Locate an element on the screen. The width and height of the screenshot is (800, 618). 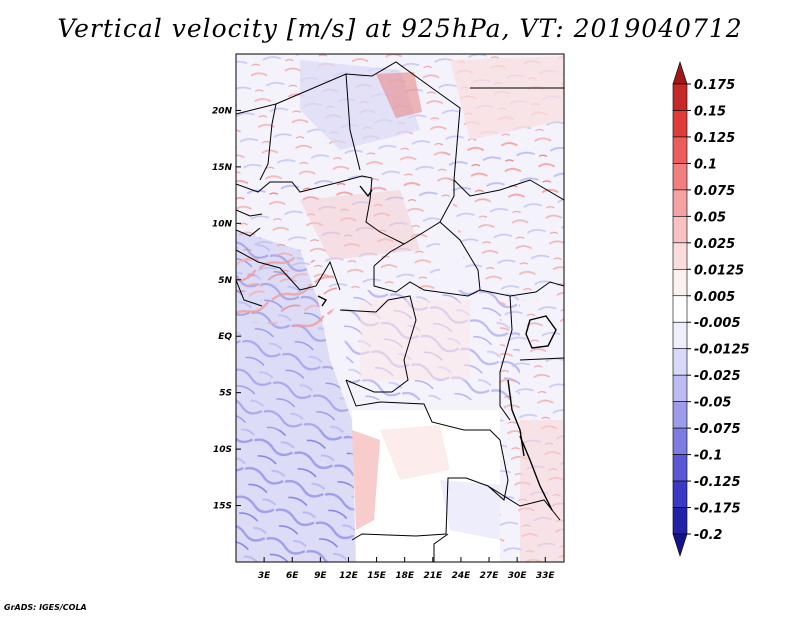
colorbar-label: 0.05 is located at coordinates (710, 217).